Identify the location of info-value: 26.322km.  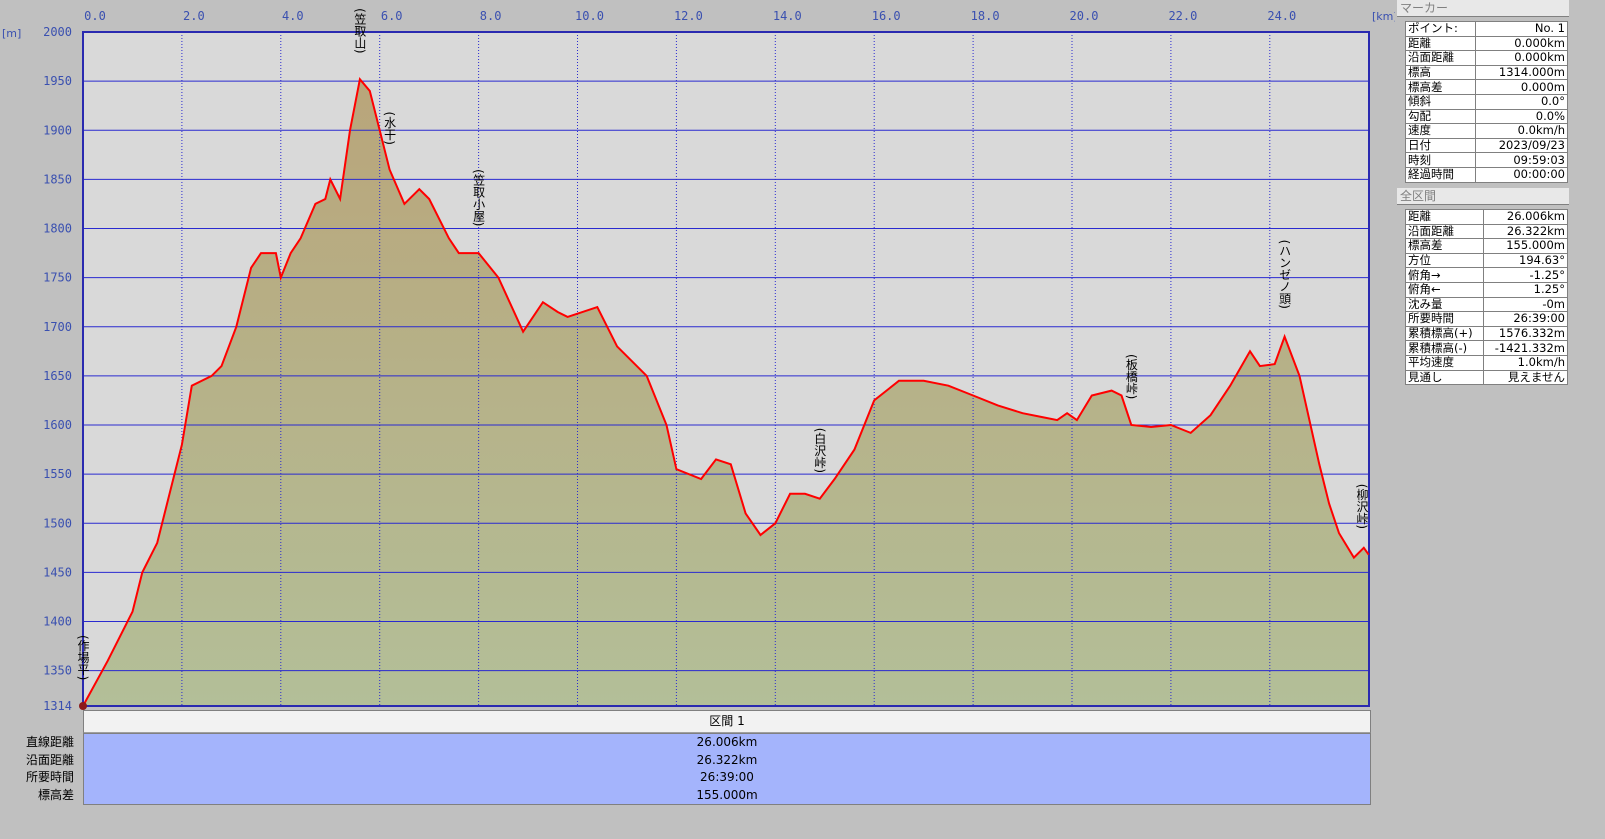
(1525, 231).